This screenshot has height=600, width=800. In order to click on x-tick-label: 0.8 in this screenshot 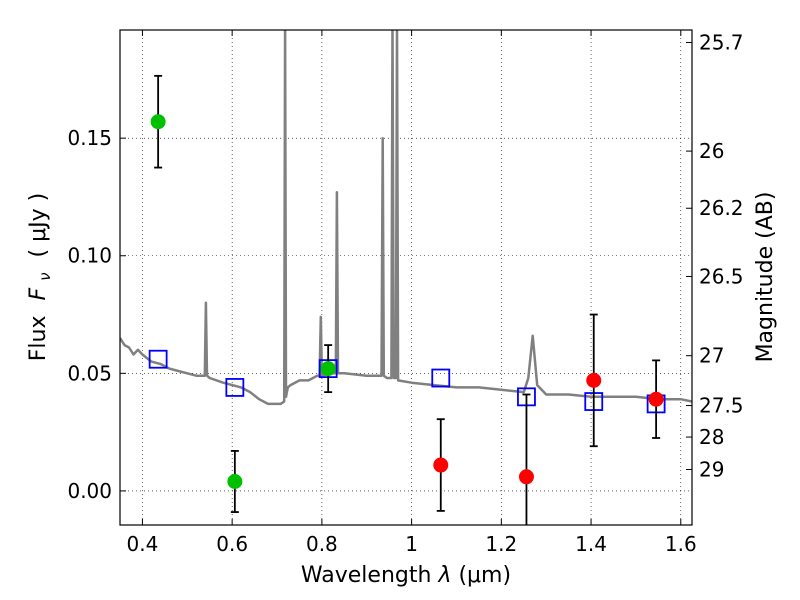, I will do `click(322, 544)`.